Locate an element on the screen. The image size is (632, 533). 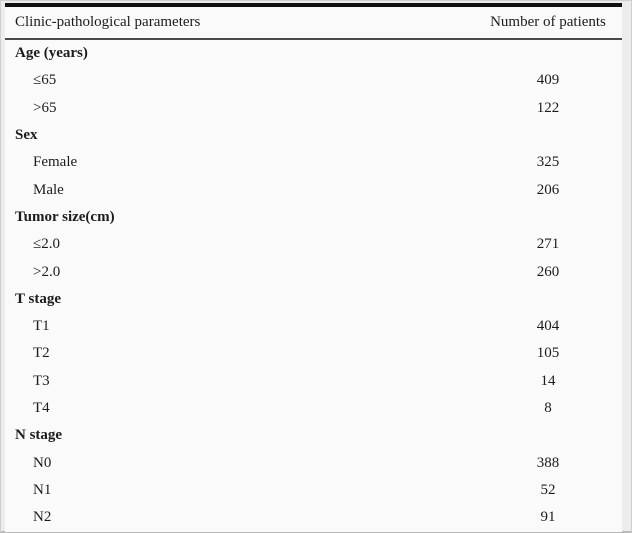
header-parameter-column: Clinic-pathological parameters is located at coordinates (108, 22).